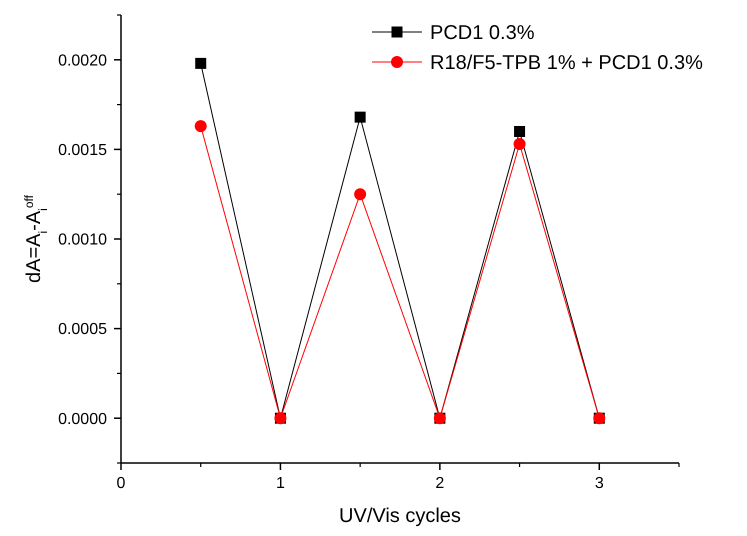  Describe the element at coordinates (599, 483) in the screenshot. I see `x-tick-label: 3` at that location.